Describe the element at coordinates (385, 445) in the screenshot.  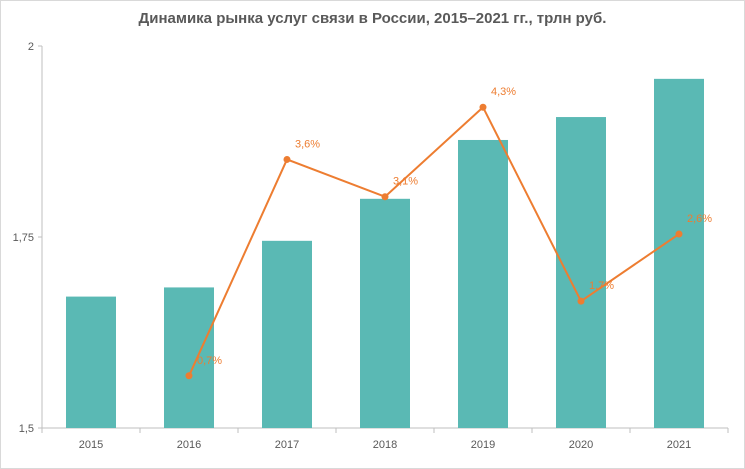
I see `x-tick-label: 2018` at that location.